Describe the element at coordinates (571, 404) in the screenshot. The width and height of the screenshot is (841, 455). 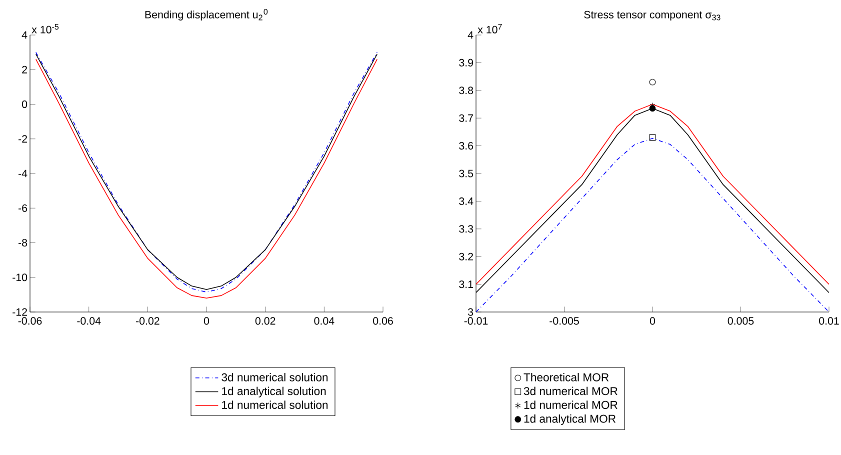
I see `legend-label: 1d numerical MOR` at that location.